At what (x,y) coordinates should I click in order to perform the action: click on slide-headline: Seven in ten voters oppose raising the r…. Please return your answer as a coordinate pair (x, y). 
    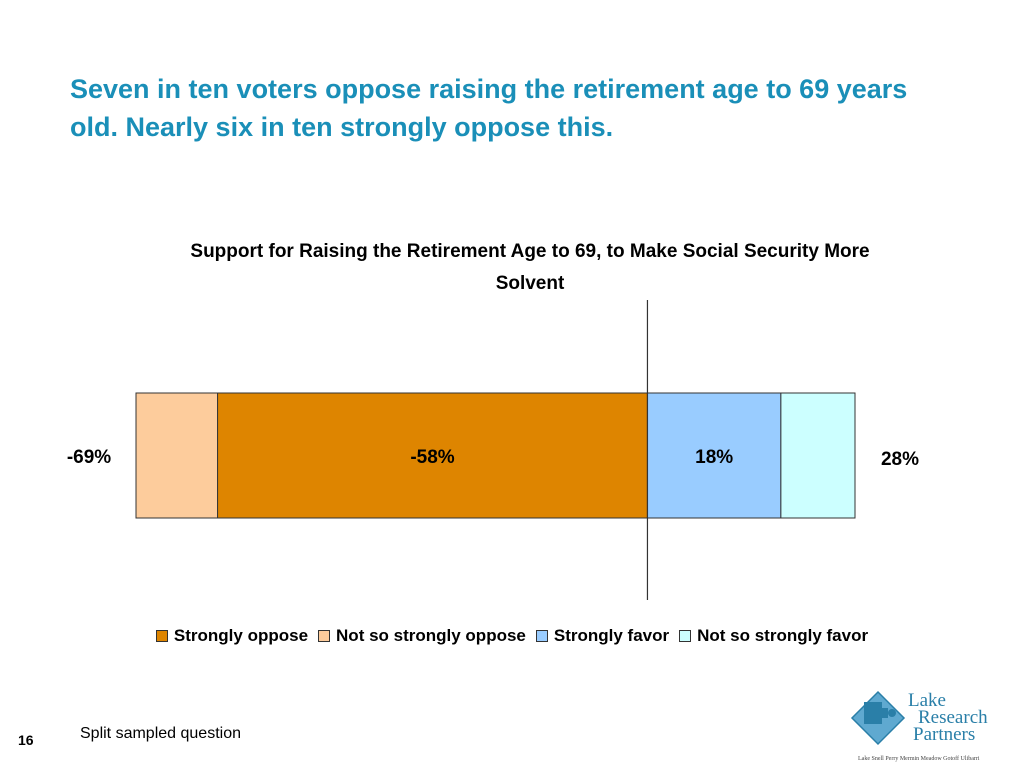
    Looking at the image, I should click on (489, 108).